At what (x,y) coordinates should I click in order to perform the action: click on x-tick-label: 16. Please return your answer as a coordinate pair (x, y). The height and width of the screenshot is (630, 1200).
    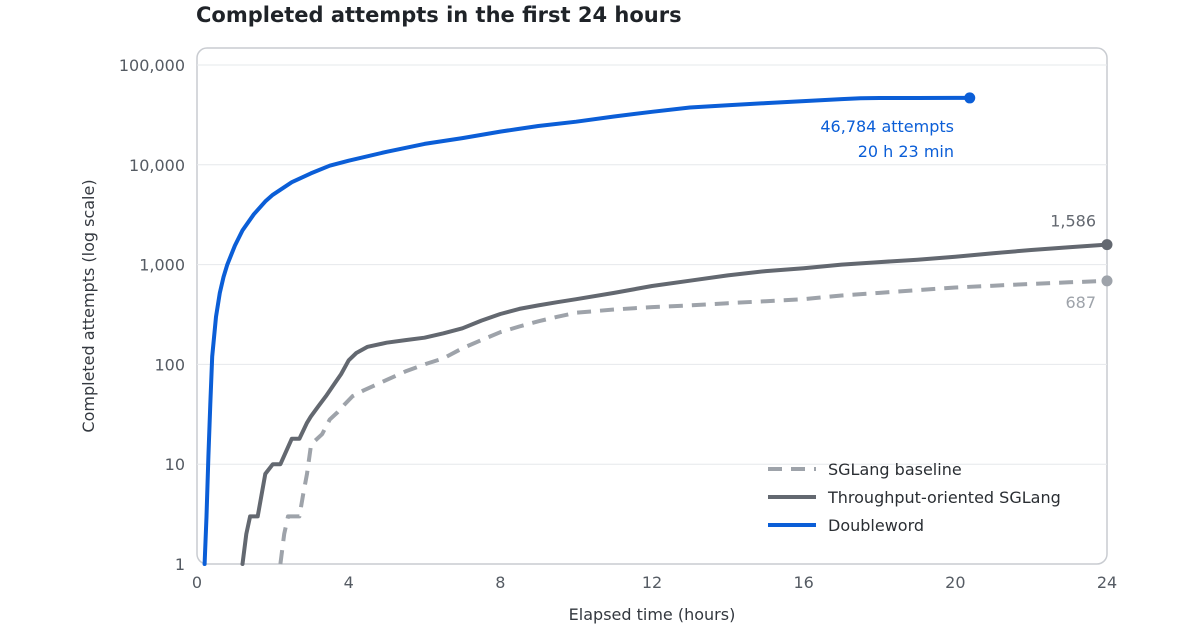
    Looking at the image, I should click on (803, 582).